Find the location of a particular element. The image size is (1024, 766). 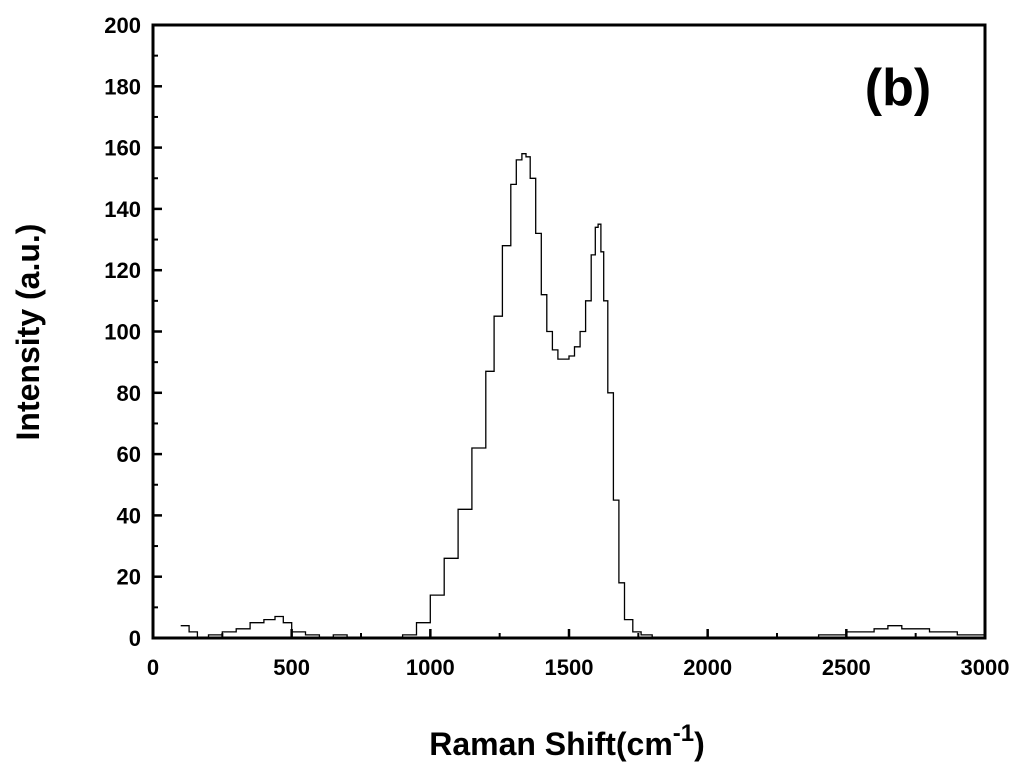

y-tick-label: 0 is located at coordinates (135, 638).